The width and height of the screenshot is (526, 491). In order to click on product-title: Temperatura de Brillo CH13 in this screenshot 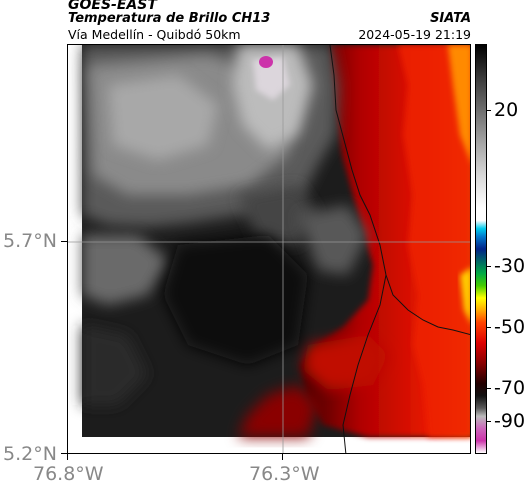, I will do `click(169, 18)`.